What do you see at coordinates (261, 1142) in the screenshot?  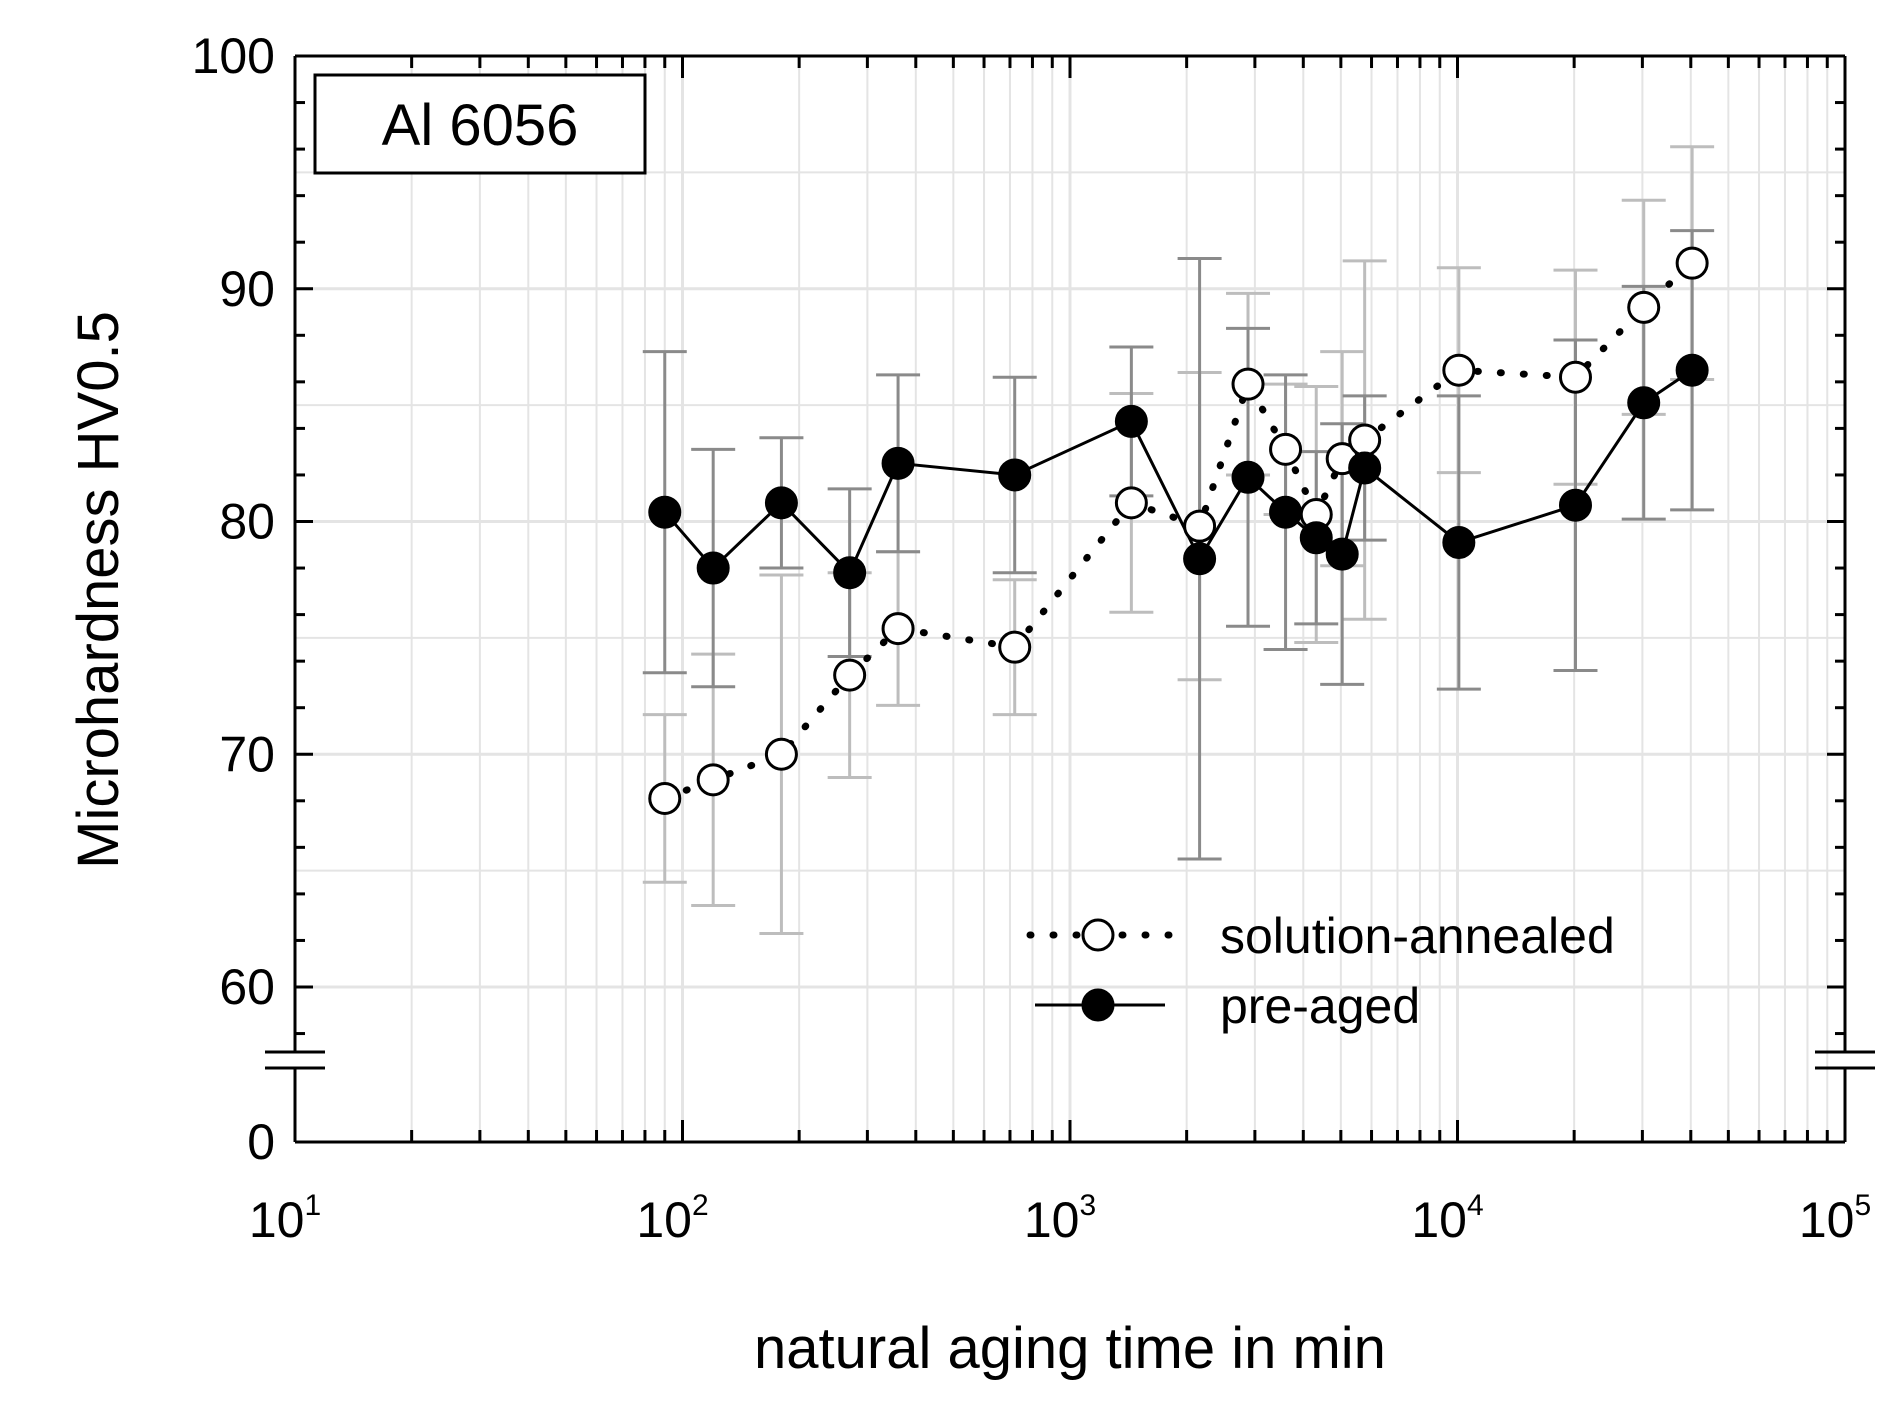 I see `y-tick-label: 0` at bounding box center [261, 1142].